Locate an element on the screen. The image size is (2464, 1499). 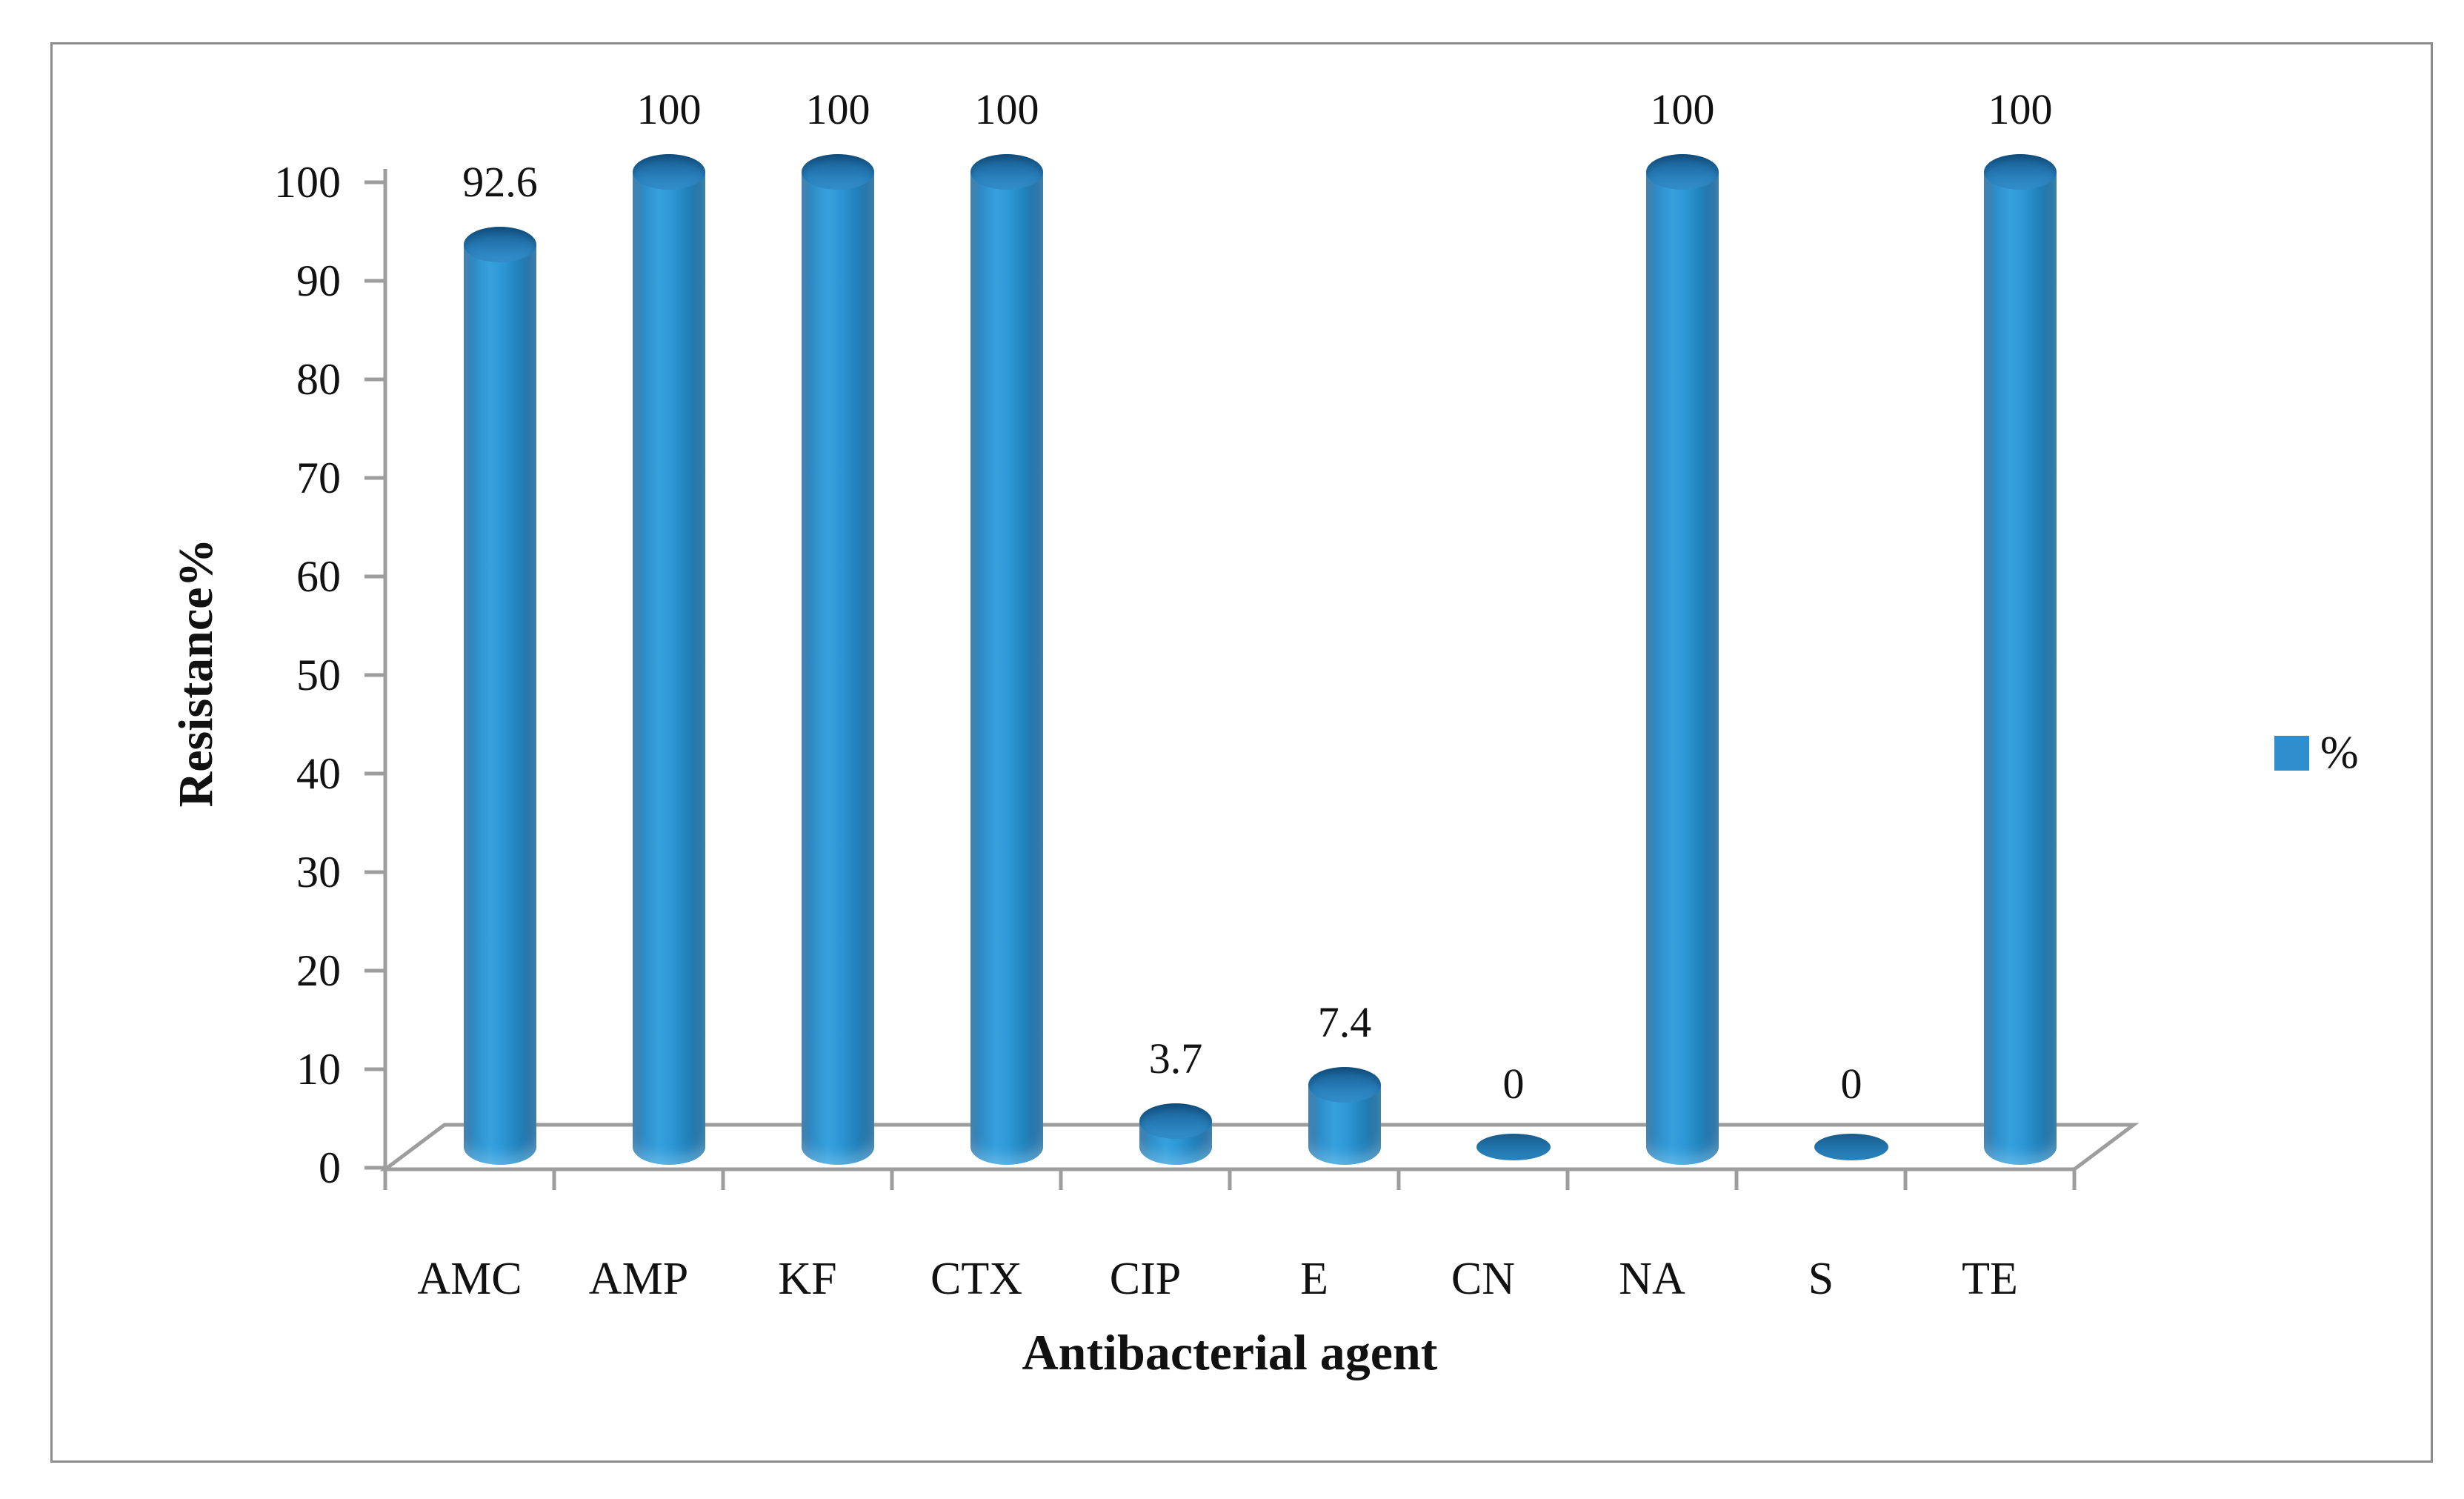
floor-parallelogram is located at coordinates (1259, 1147).